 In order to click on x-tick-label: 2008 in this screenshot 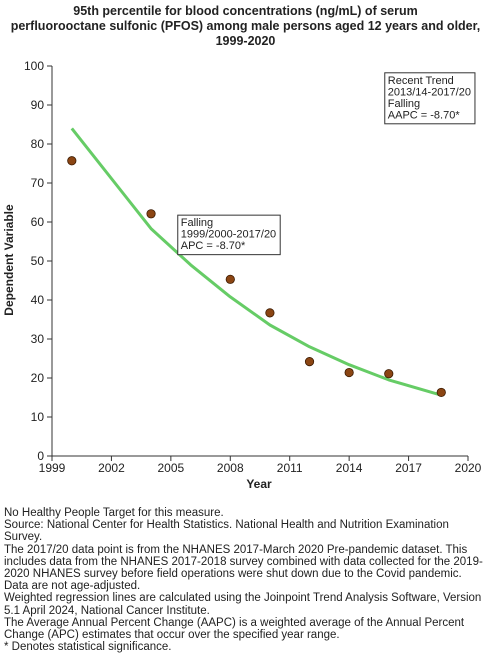, I will do `click(230, 468)`.